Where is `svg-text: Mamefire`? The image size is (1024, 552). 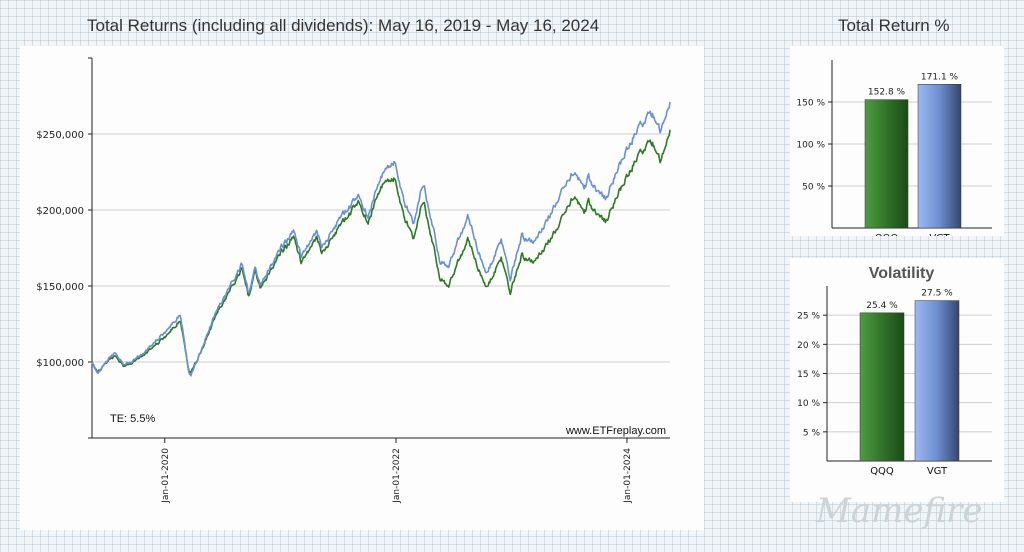
svg-text: Mamefire is located at coordinates (899, 511).